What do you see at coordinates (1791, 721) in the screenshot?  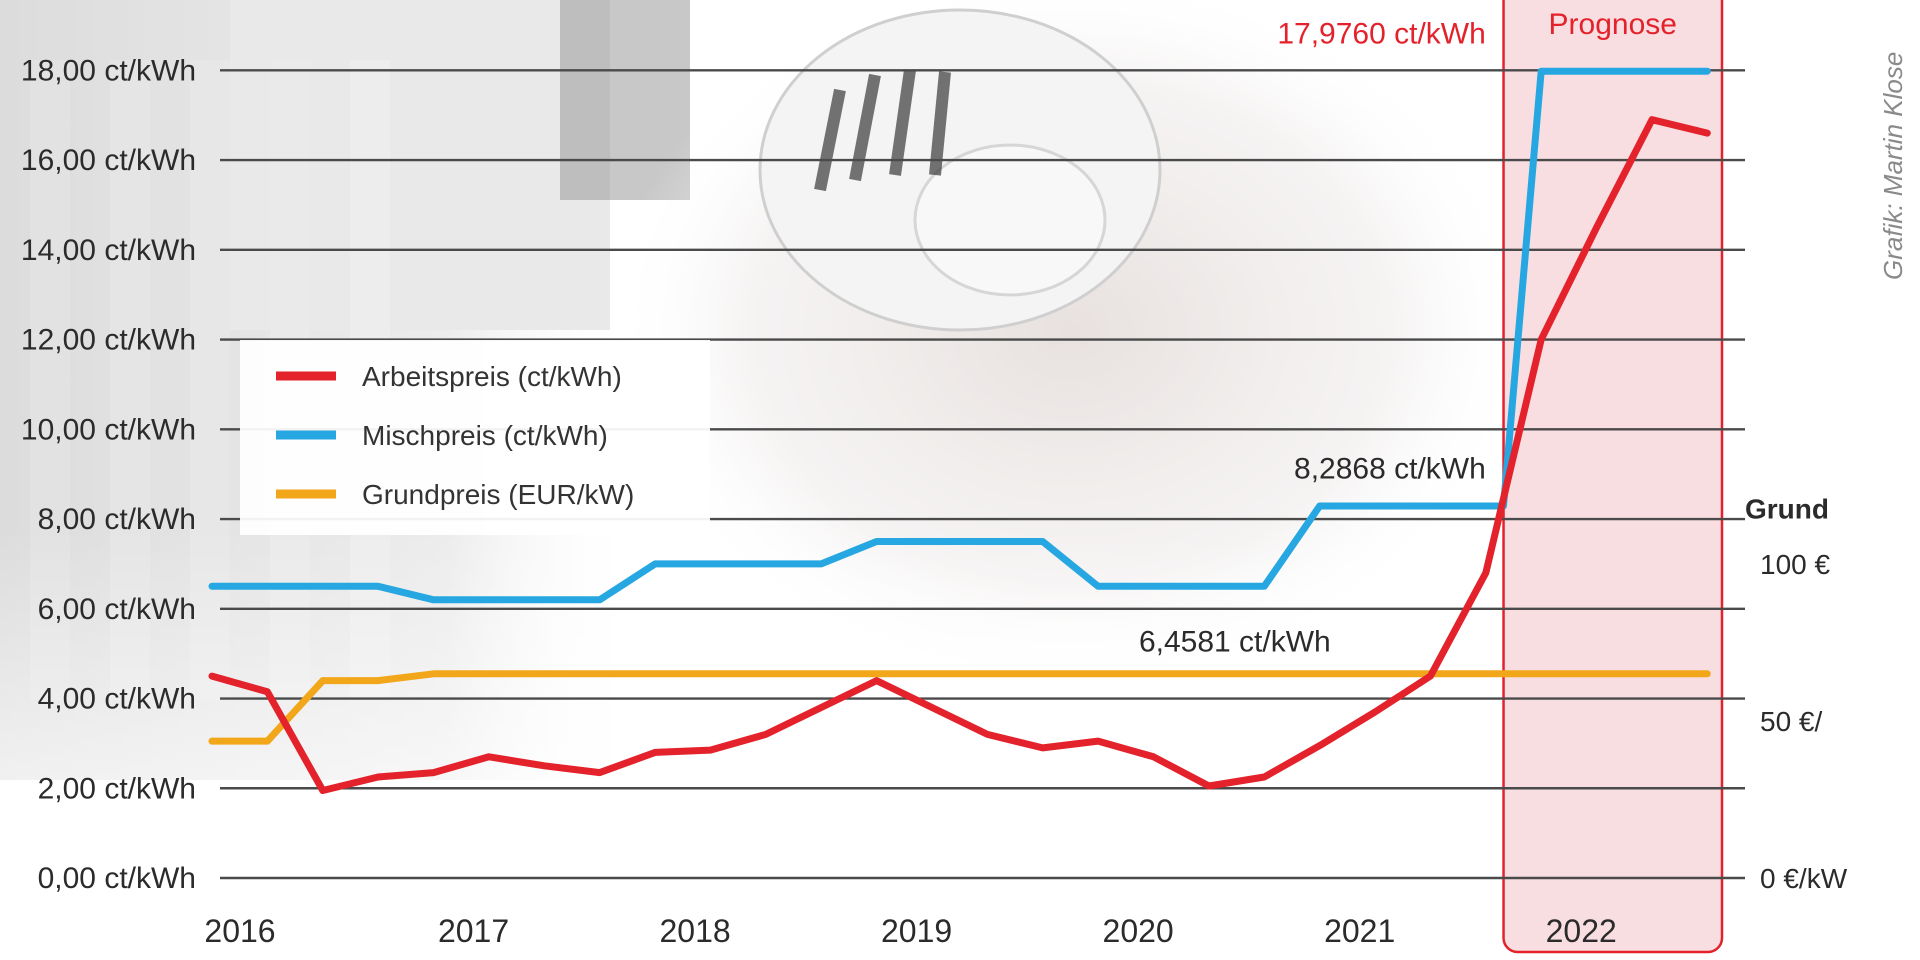 I see `right-axis-label: 50 €/` at bounding box center [1791, 721].